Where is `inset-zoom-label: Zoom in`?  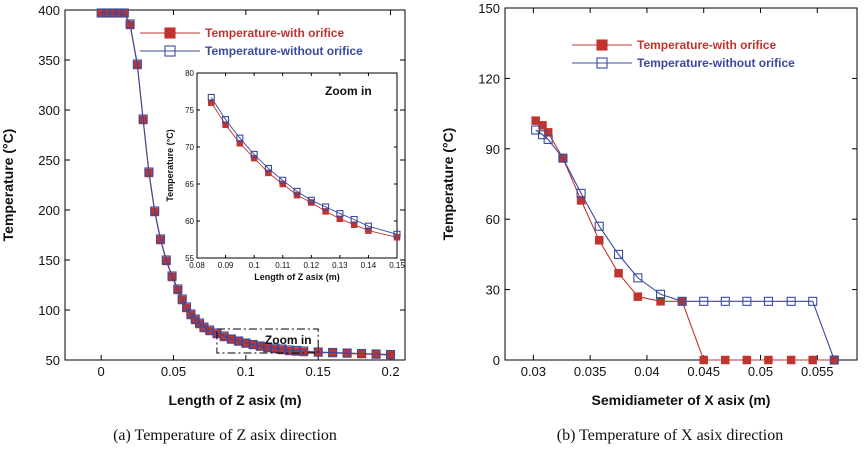
inset-zoom-label: Zoom in is located at coordinates (348, 91).